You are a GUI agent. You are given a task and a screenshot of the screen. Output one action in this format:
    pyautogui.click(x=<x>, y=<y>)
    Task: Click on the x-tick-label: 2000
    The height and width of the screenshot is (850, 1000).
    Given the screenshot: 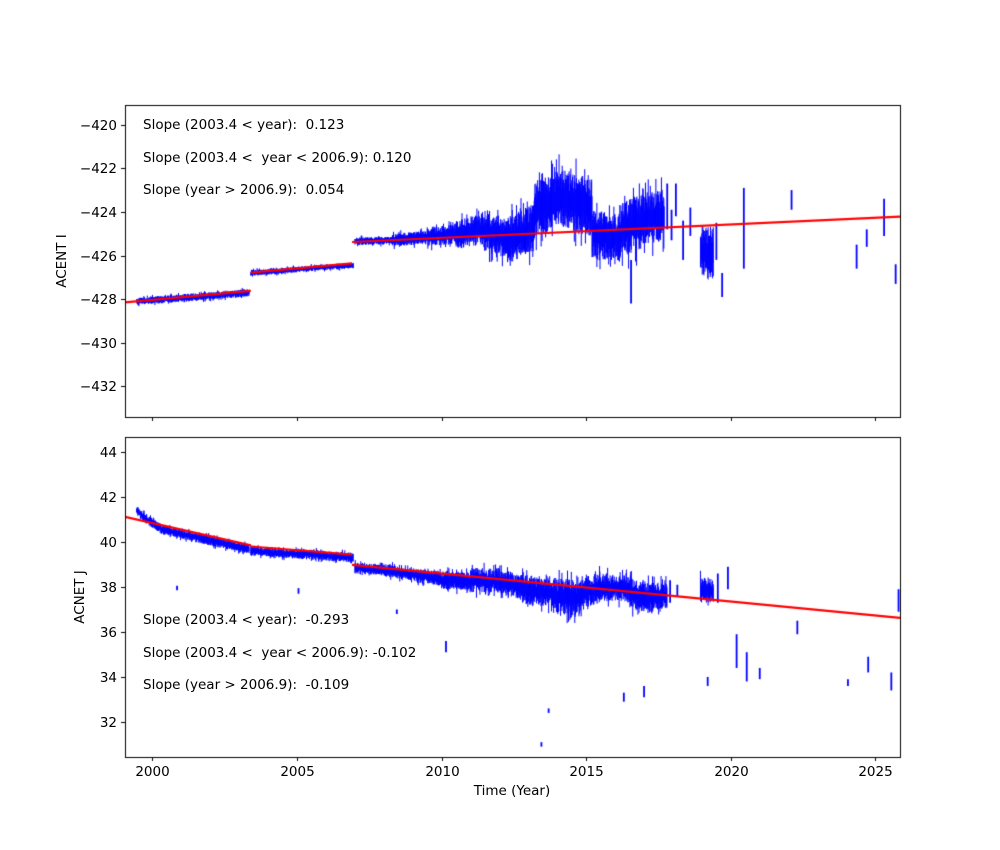 What is the action you would take?
    pyautogui.click(x=152, y=772)
    